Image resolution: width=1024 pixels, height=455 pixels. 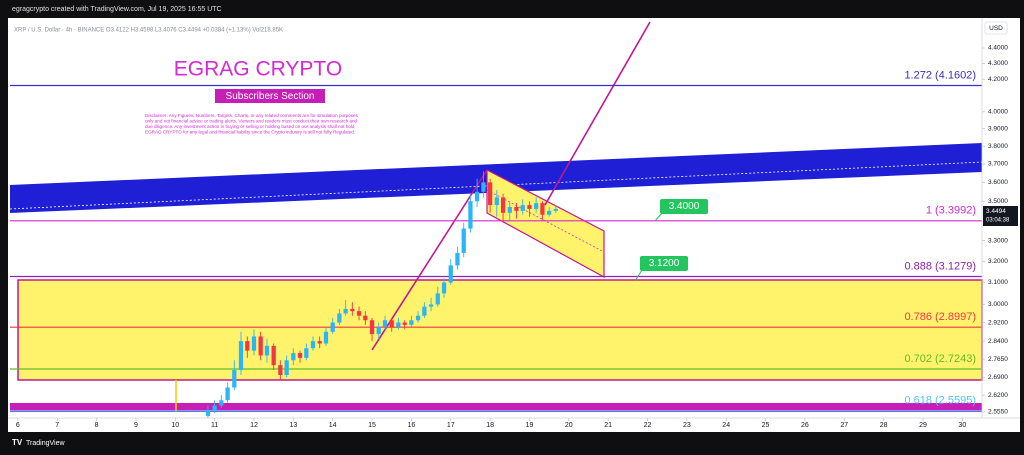 What do you see at coordinates (998, 164) in the screenshot?
I see `y-tick-label: 3.7000` at bounding box center [998, 164].